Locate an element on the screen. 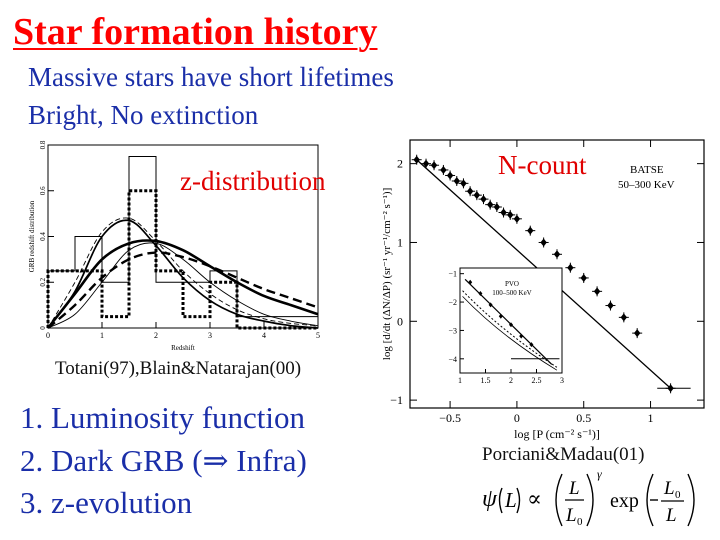 The width and height of the screenshot is (720, 540). inset-x-tick-label: 3 is located at coordinates (562, 380).